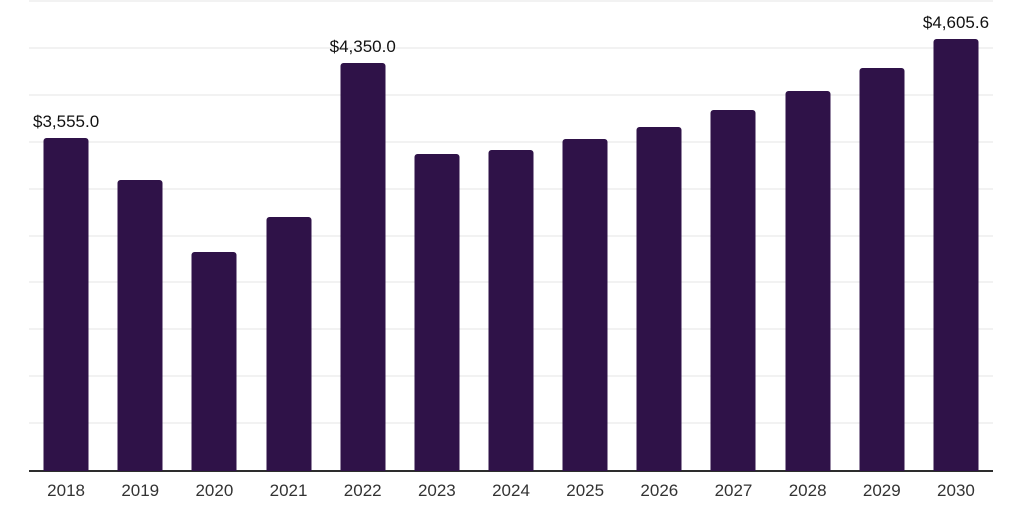  What do you see at coordinates (288, 490) in the screenshot?
I see `x-tick-label-2021: 2021` at bounding box center [288, 490].